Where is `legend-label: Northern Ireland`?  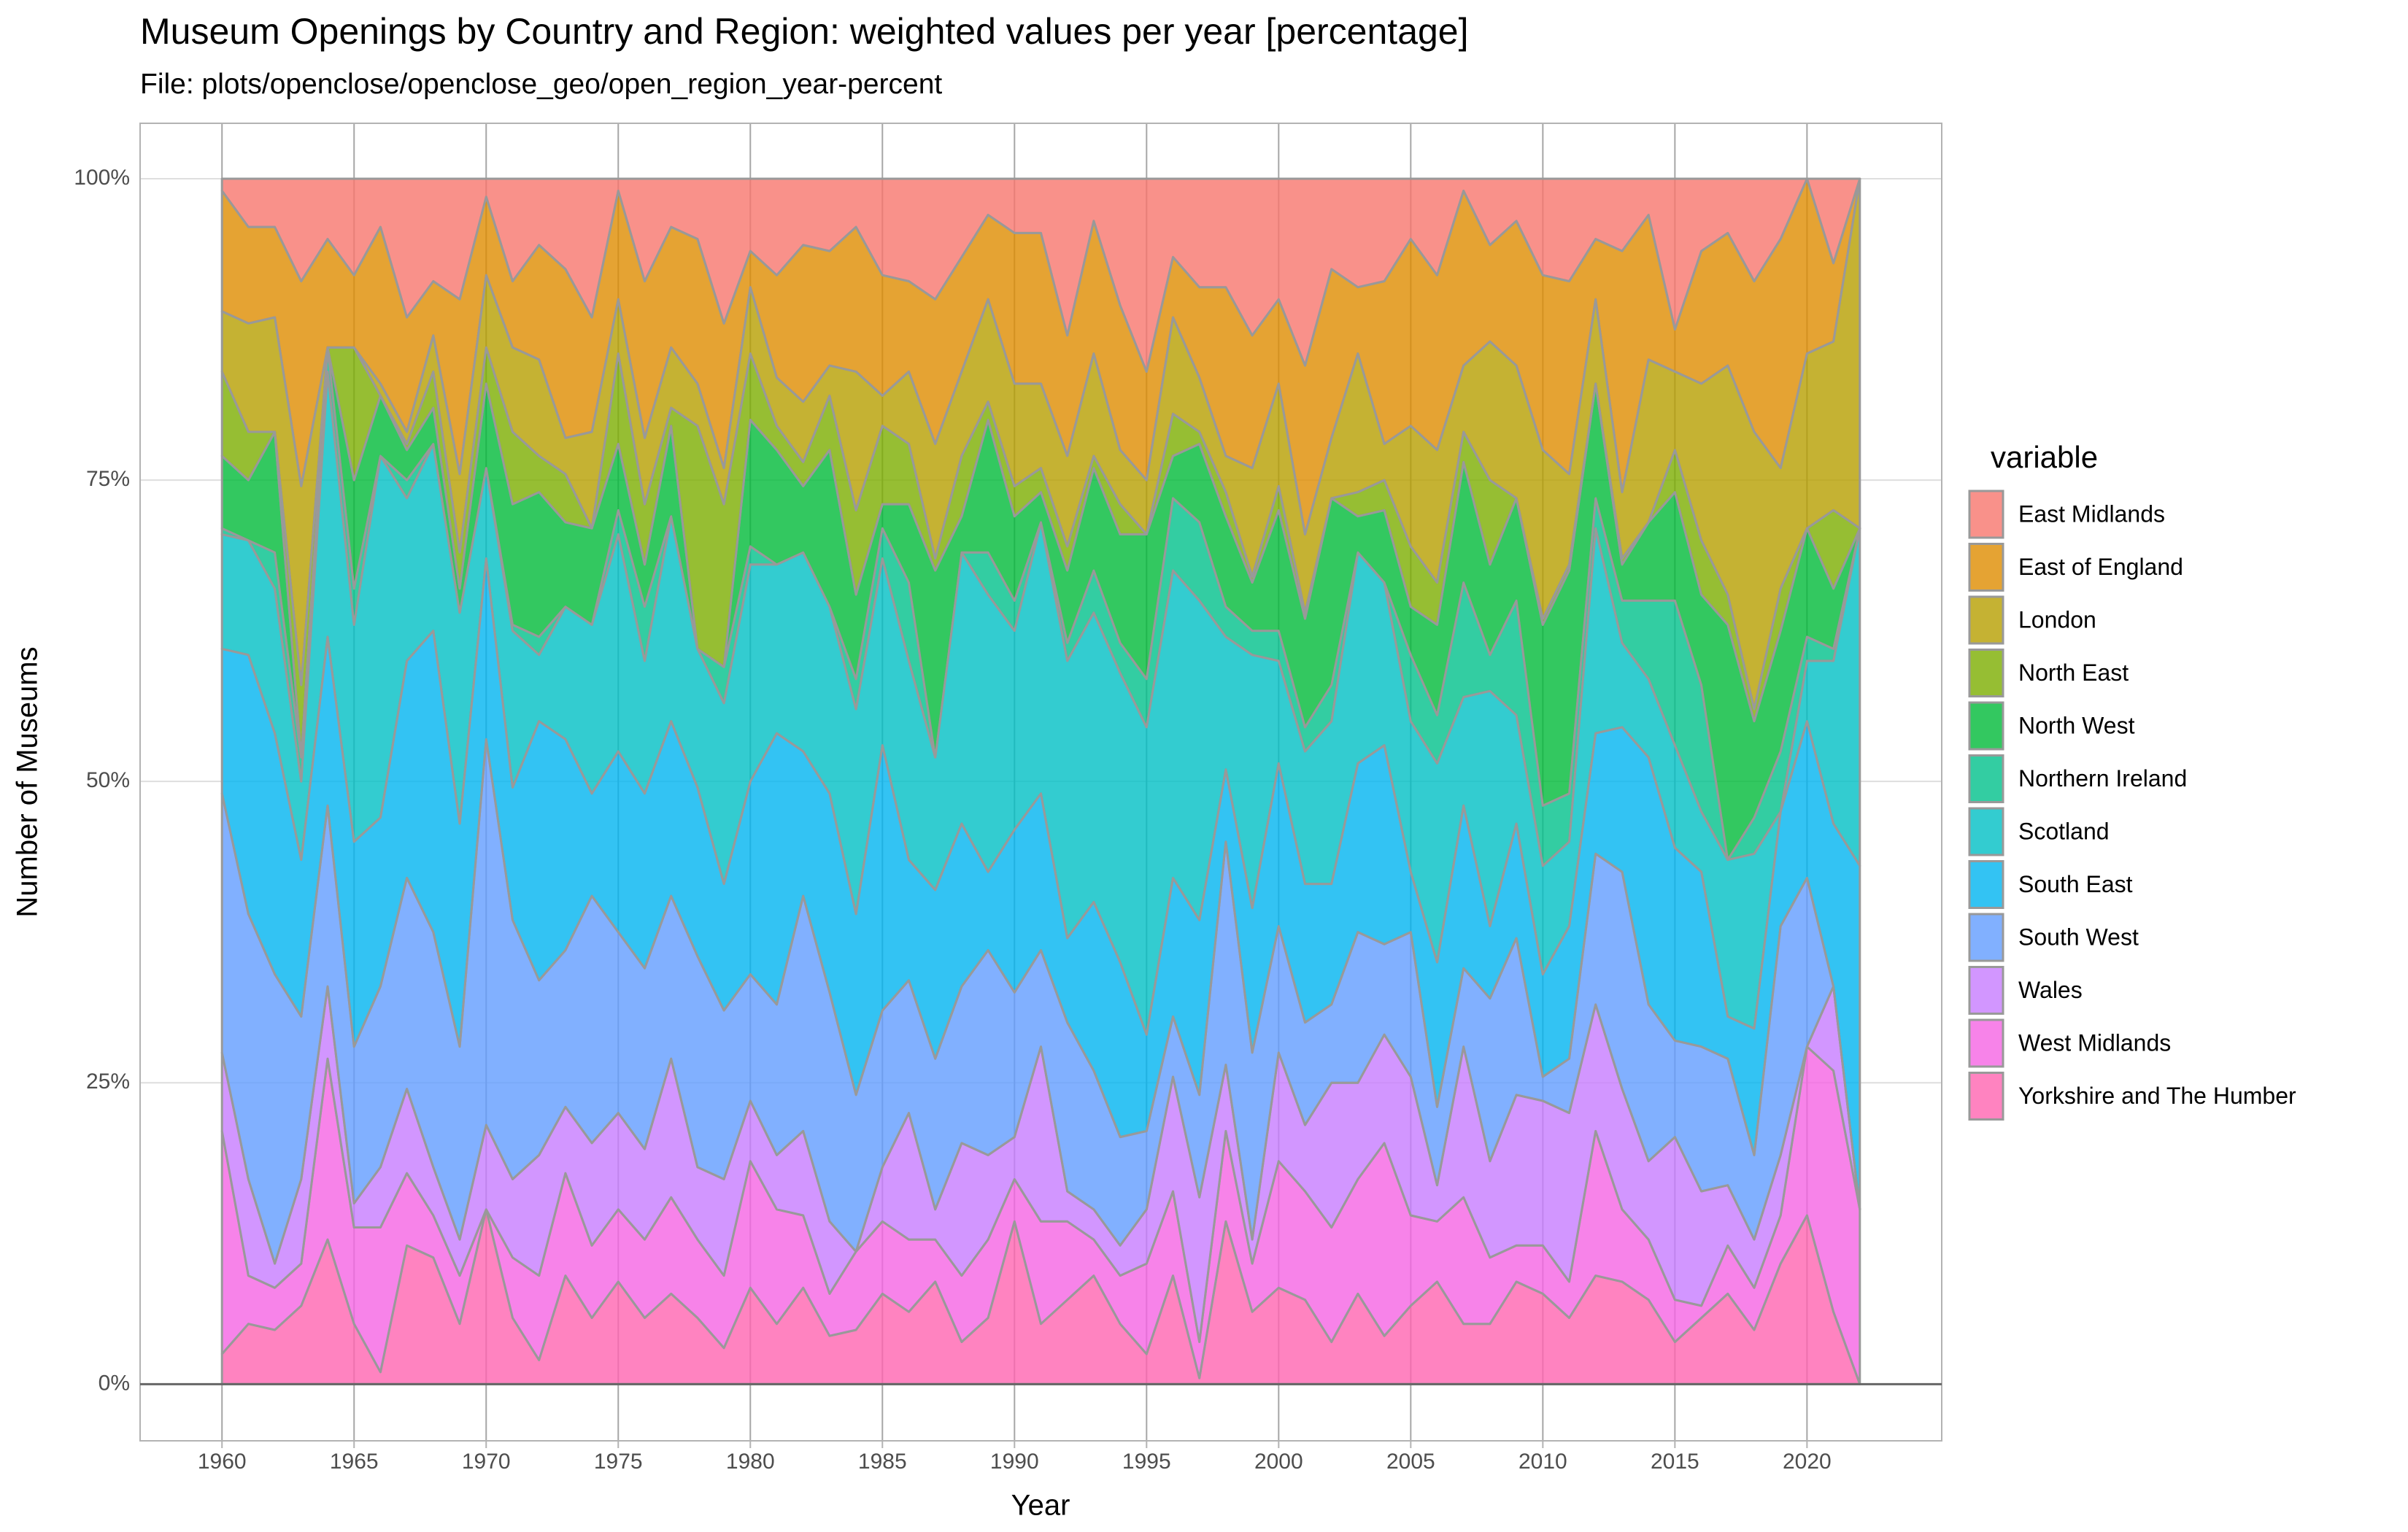
legend-label: Northern Ireland is located at coordinates (2102, 779).